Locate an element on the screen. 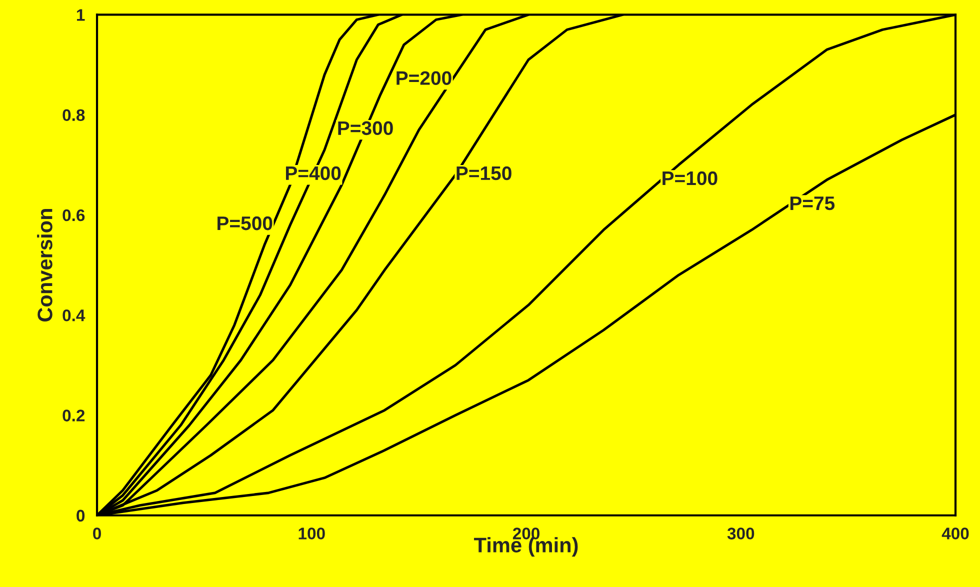 The width and height of the screenshot is (980, 587). y-tick-label: 0.6 is located at coordinates (73, 215).